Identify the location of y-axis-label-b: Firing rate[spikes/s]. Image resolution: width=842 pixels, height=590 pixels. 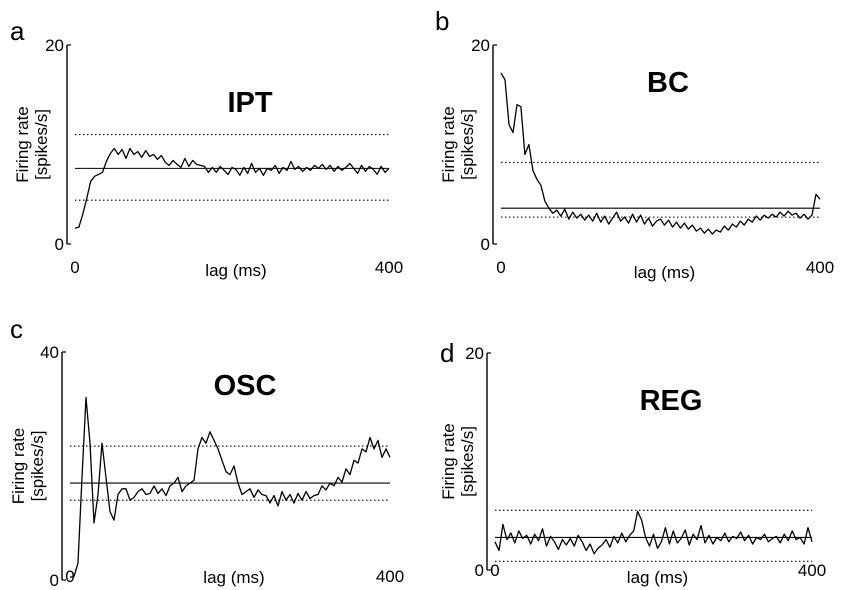
(458, 144).